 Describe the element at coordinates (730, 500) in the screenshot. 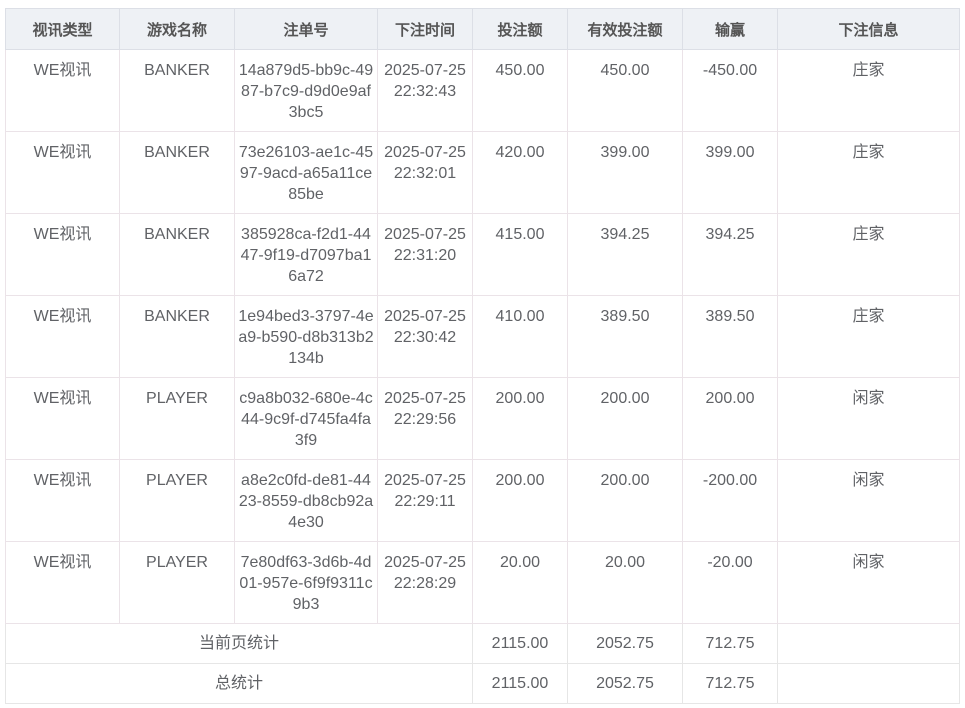

I see `cell-win-loss: -200.00` at that location.